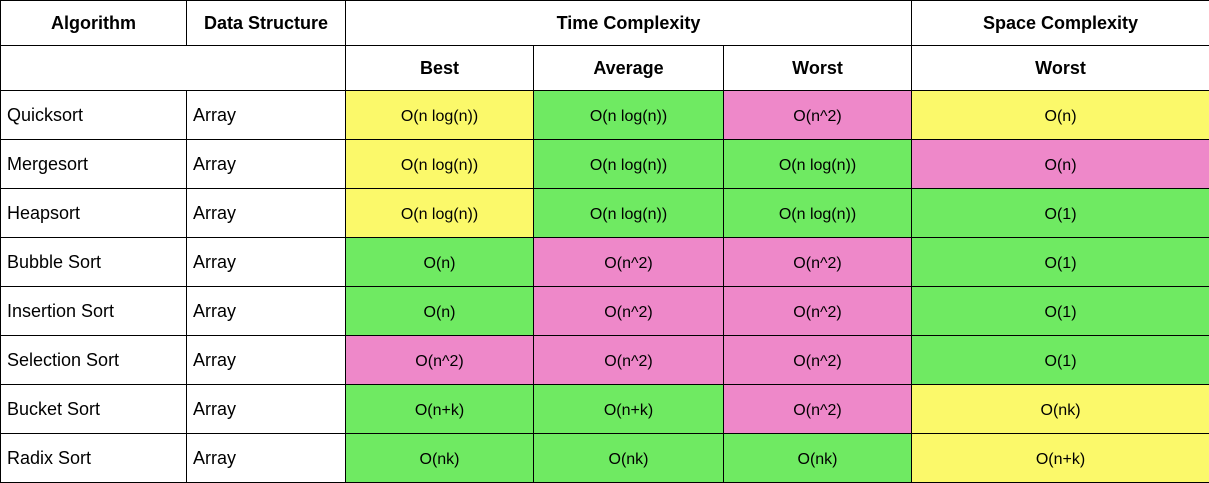  What do you see at coordinates (94, 311) in the screenshot?
I see `algorithm-cell: Insertion Sort` at bounding box center [94, 311].